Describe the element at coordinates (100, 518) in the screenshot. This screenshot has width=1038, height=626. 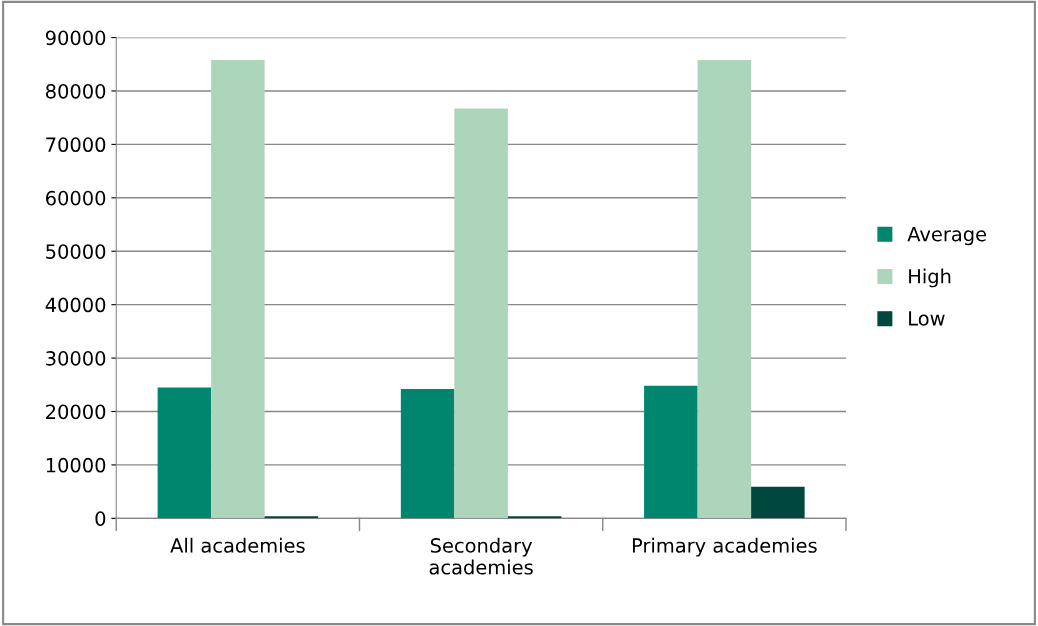
I see `y-tick-label: 0` at that location.